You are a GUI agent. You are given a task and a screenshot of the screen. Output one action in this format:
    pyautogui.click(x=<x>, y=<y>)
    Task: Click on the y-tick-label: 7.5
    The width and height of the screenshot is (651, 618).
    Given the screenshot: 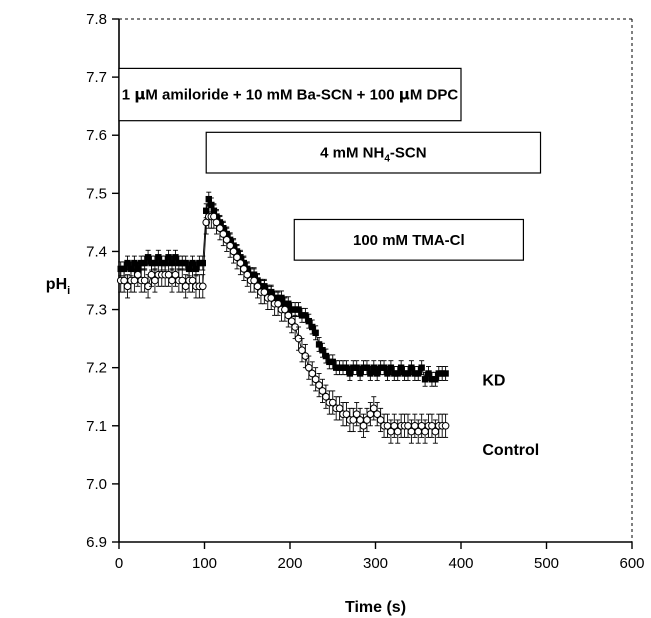 What is the action you would take?
    pyautogui.click(x=96, y=193)
    